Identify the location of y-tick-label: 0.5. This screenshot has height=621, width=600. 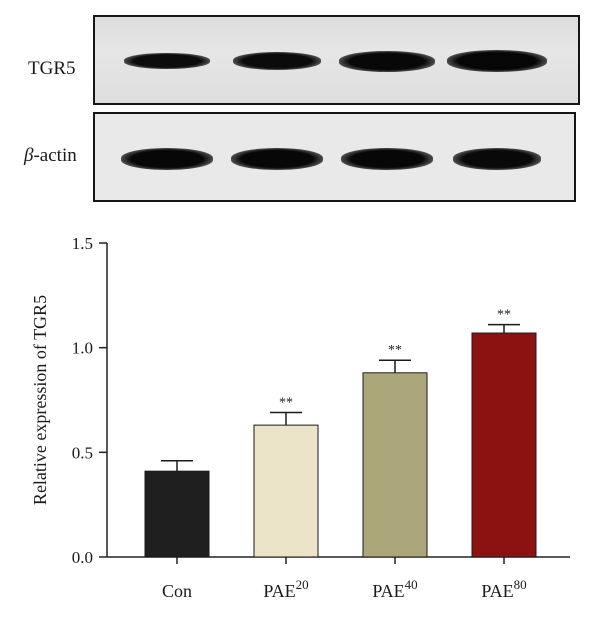
(82, 452).